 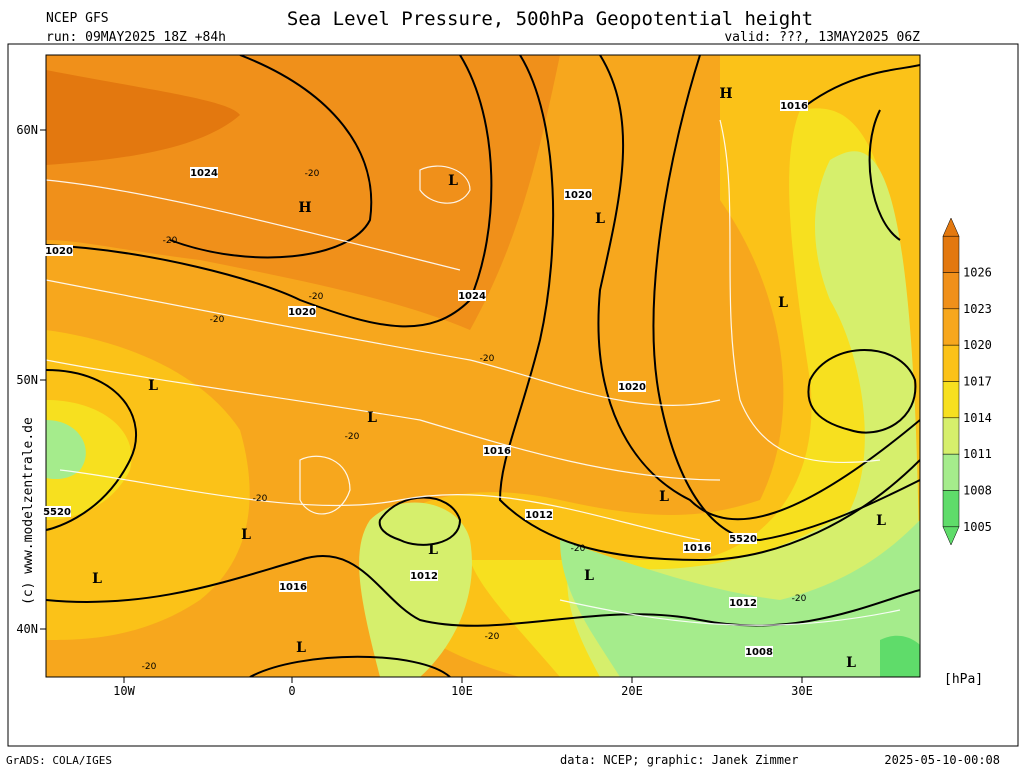 I want to click on lon-label: 20E, so click(x=632, y=691).